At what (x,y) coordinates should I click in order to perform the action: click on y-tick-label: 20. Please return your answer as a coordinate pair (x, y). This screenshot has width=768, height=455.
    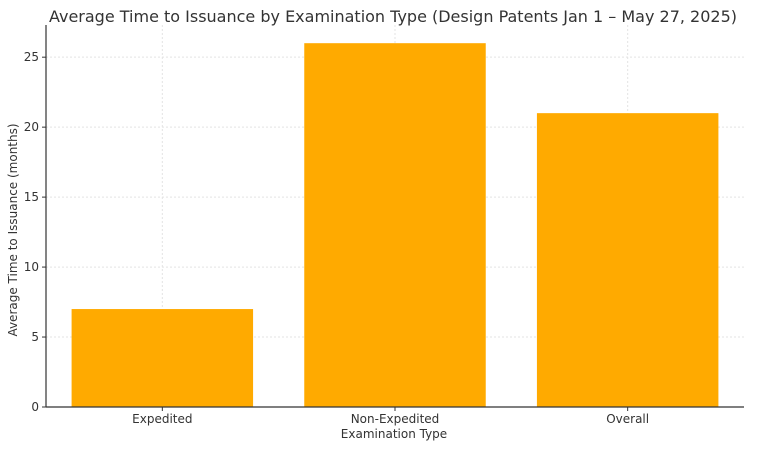
    Looking at the image, I should click on (31, 127).